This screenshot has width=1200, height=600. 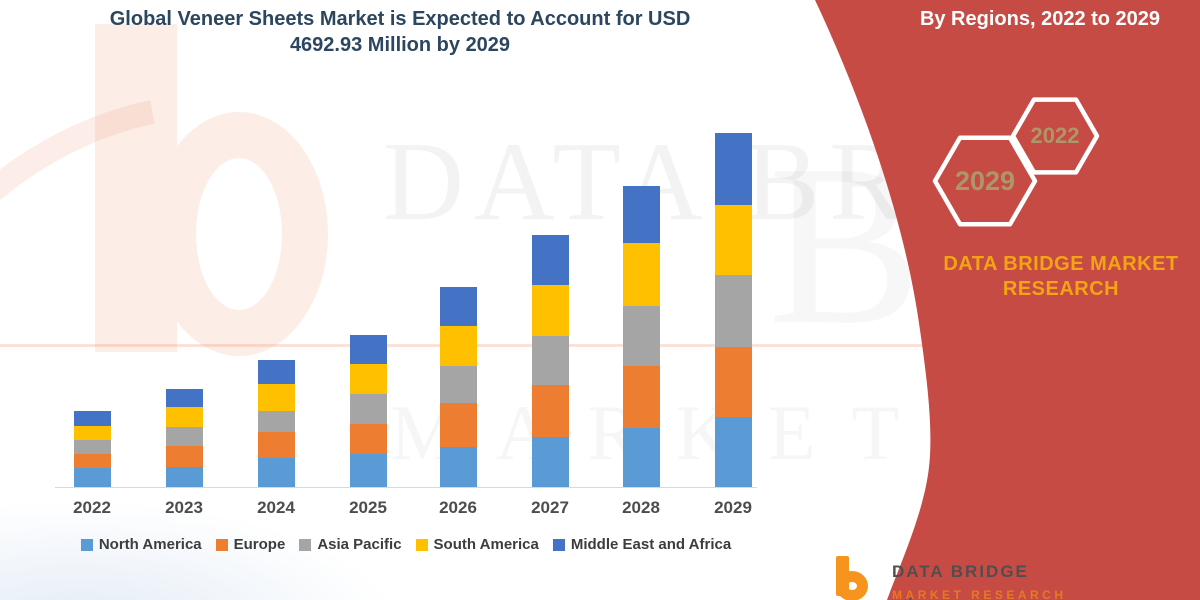 I want to click on bar-segment-2025-europe, so click(x=368, y=439).